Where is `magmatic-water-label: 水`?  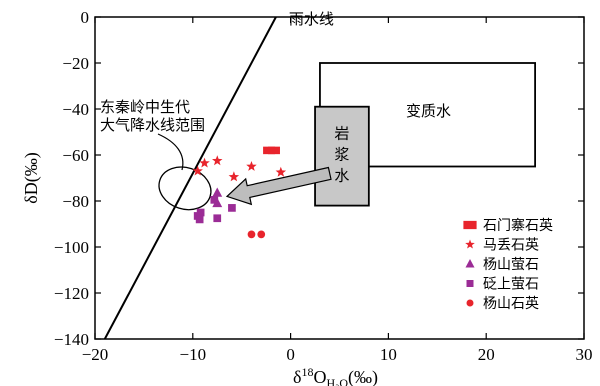
magmatic-water-label: 水 is located at coordinates (341, 176).